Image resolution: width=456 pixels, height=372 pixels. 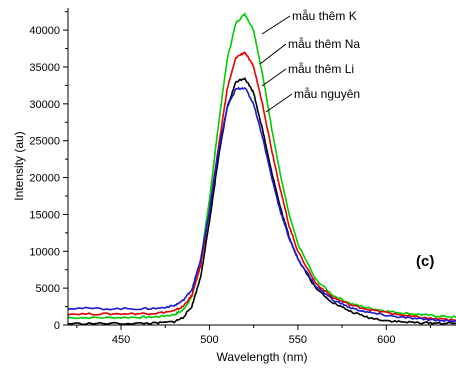 What do you see at coordinates (262, 357) in the screenshot?
I see `x-axis-title: Wavelength (nm)` at bounding box center [262, 357].